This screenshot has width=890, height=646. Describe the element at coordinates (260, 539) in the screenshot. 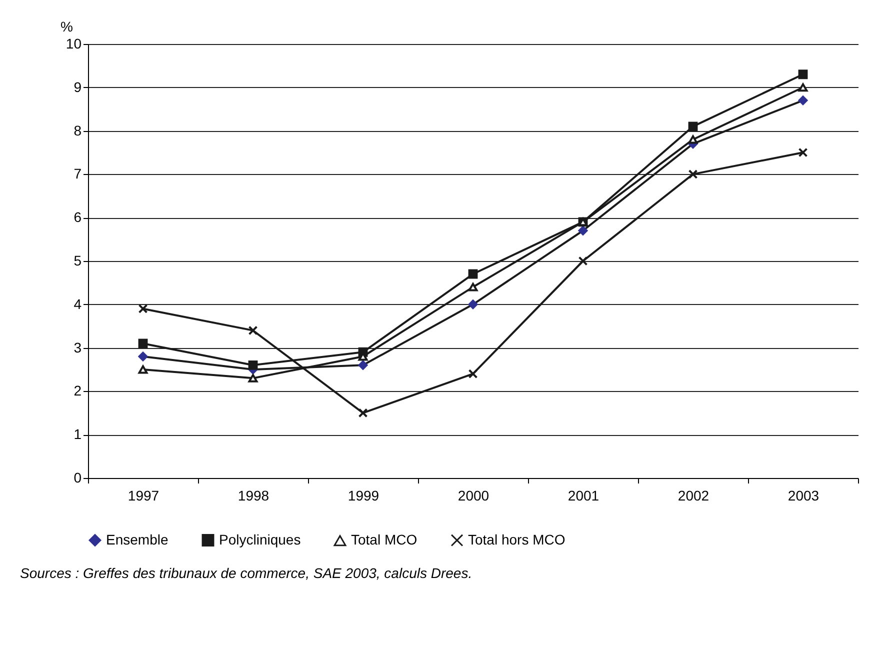

I see `legend-label: Polycliniques` at that location.